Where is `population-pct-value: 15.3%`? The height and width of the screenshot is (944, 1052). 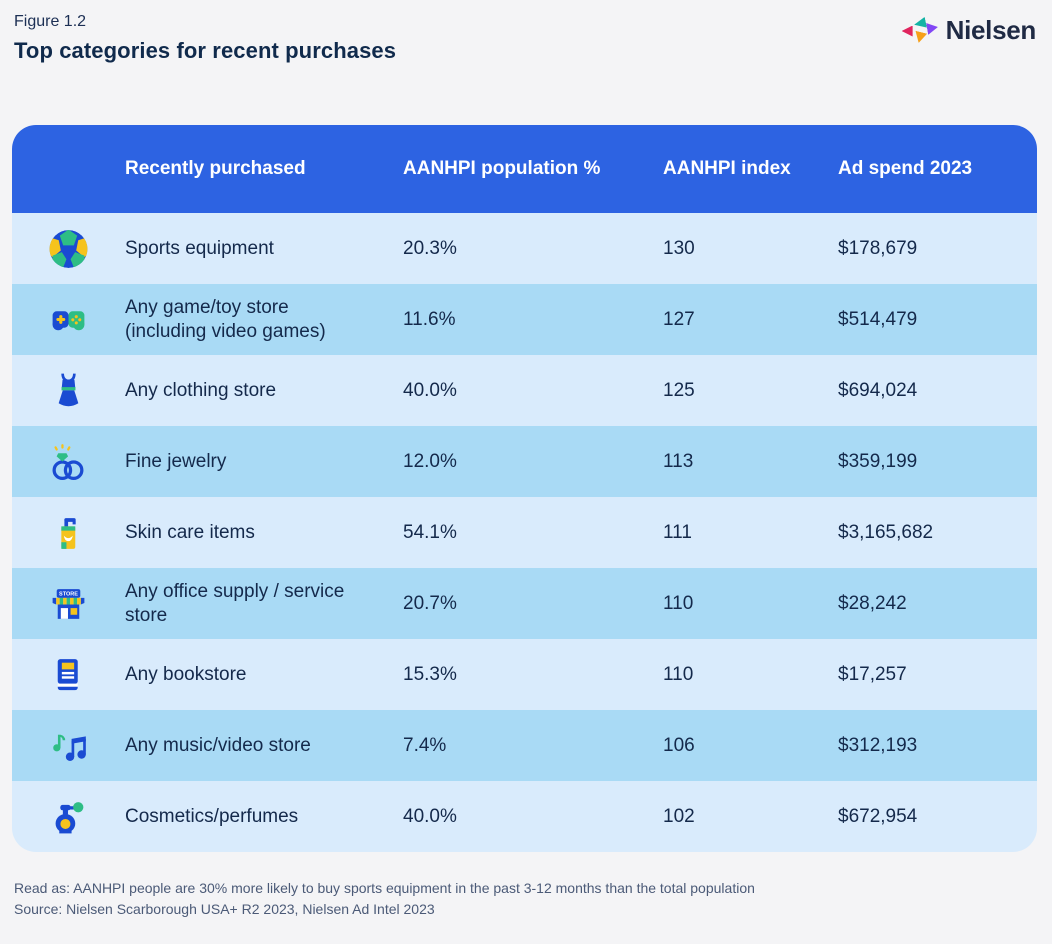
population-pct-value: 15.3% is located at coordinates (430, 674).